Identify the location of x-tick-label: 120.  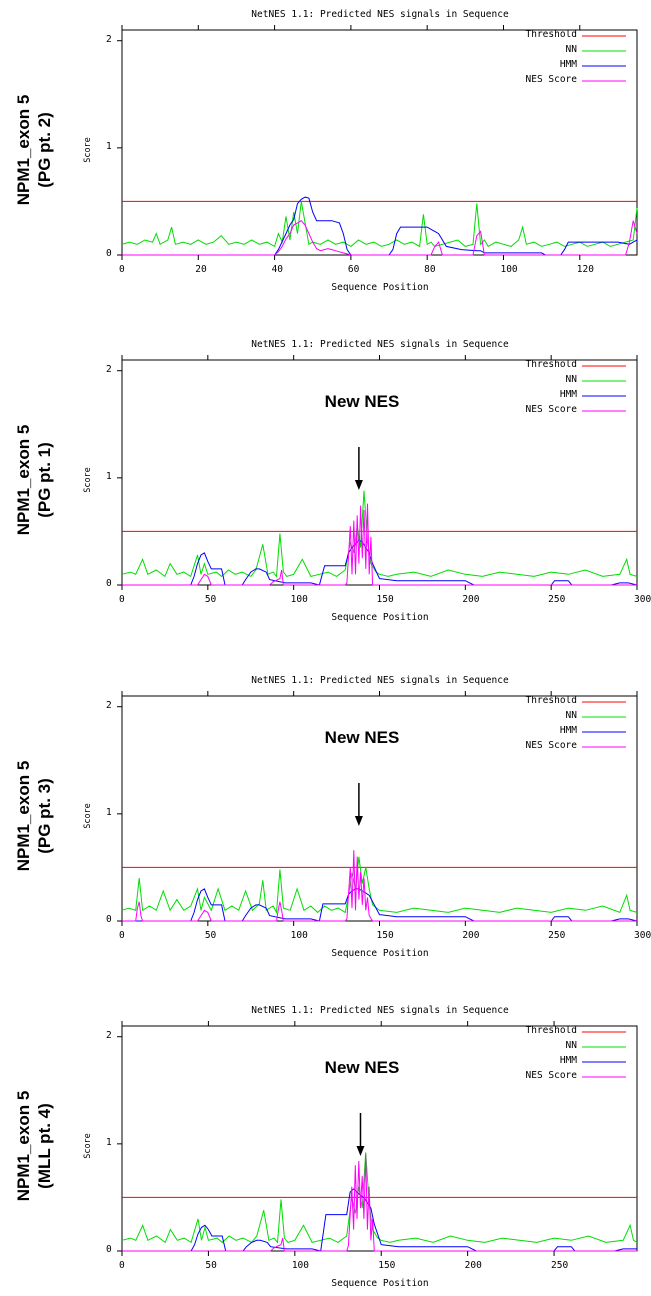
(585, 269).